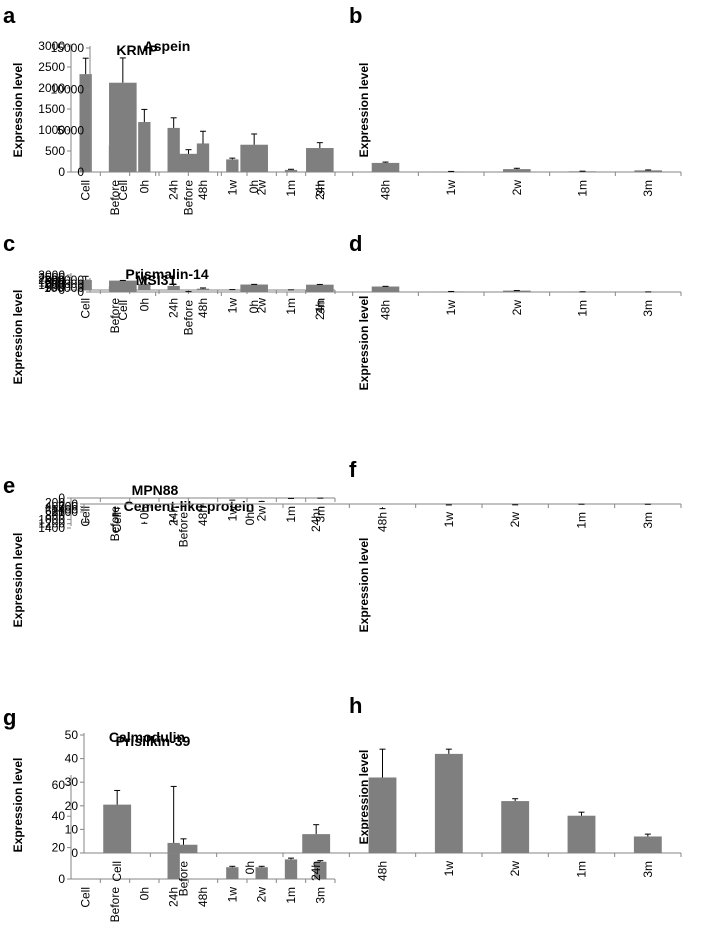 The image size is (709, 927). I want to click on y-tick-label: 100000, so click(64, 288).